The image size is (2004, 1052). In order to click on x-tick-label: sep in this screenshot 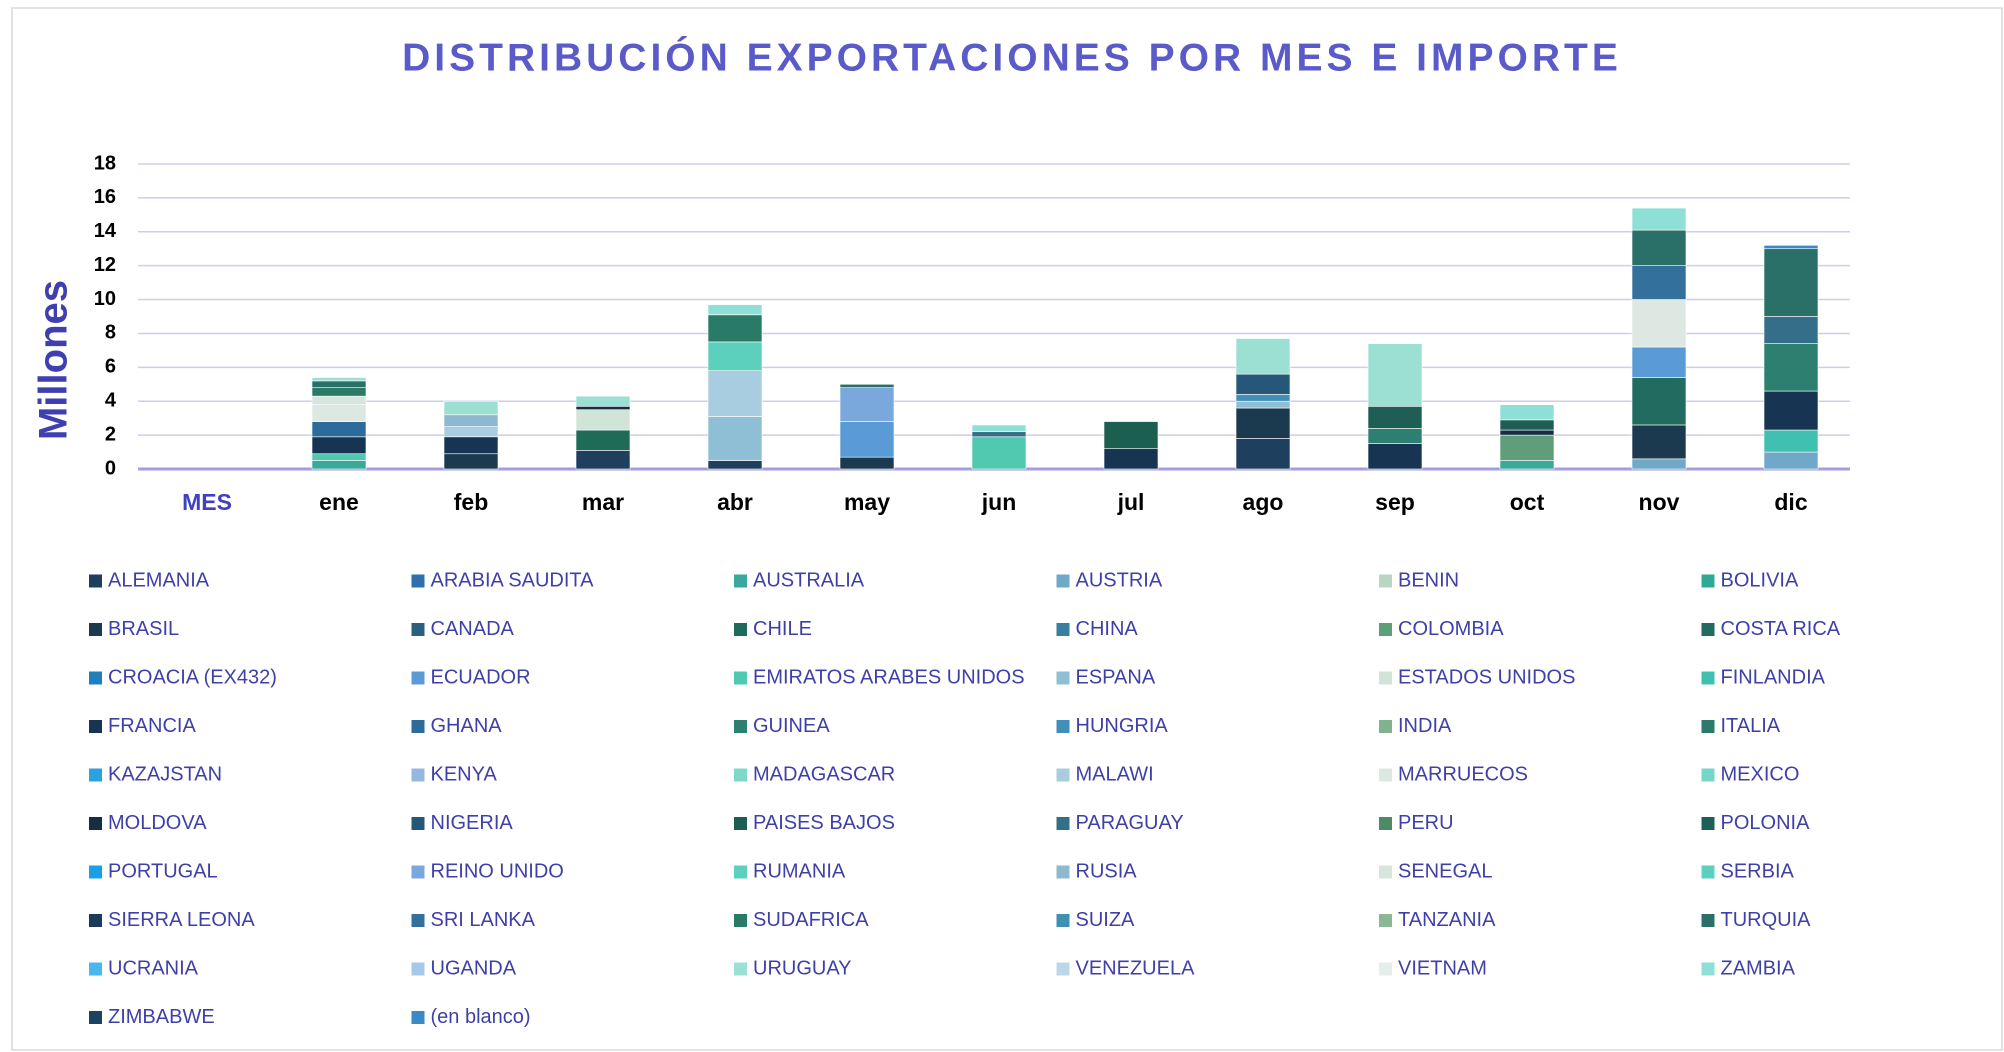, I will do `click(1395, 502)`.